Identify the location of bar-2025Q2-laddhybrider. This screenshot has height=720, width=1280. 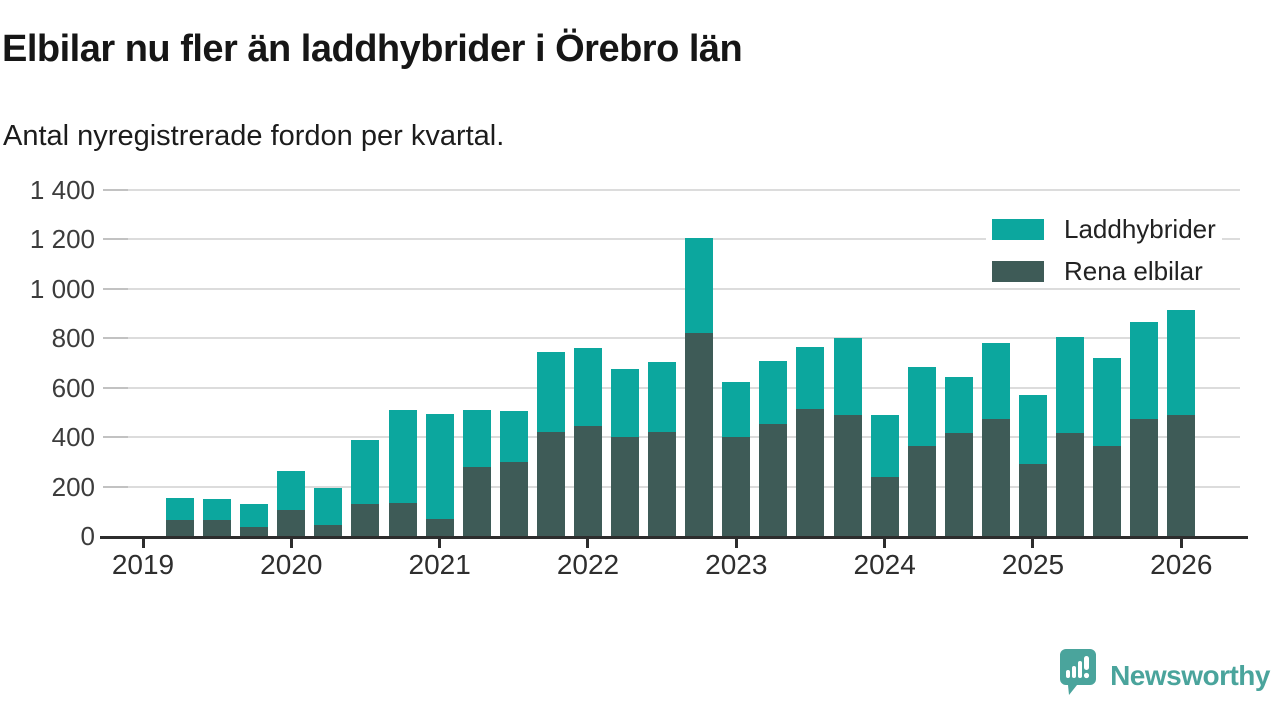
(1070, 385).